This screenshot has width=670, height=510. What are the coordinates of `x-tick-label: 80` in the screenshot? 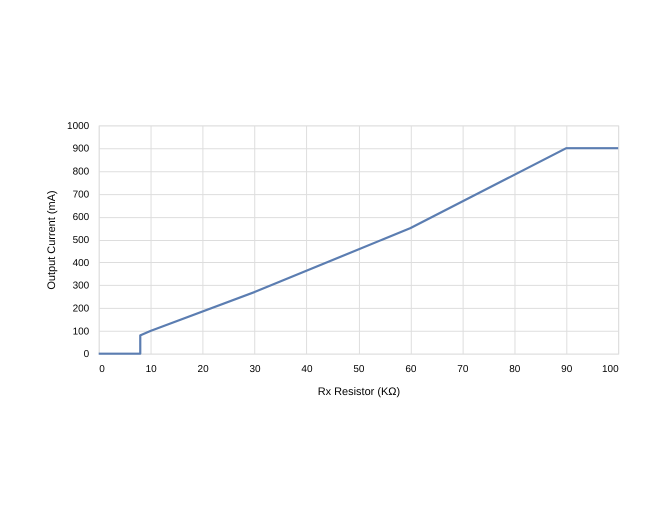 It's located at (515, 370).